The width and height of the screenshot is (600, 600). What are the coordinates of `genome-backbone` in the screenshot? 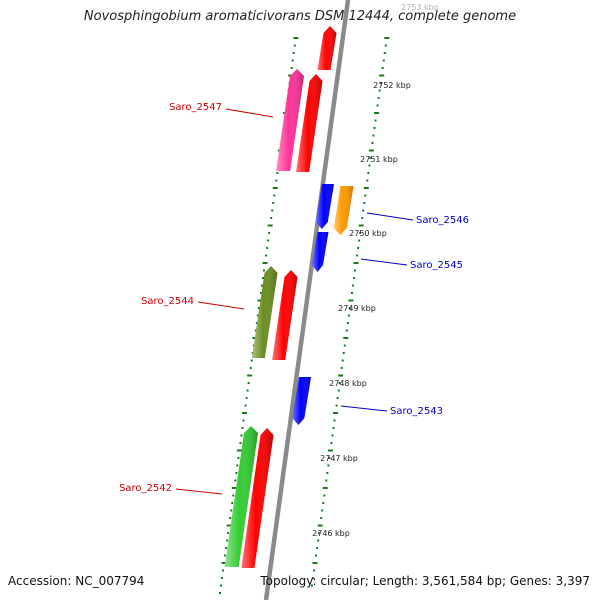 It's located at (307, 300).